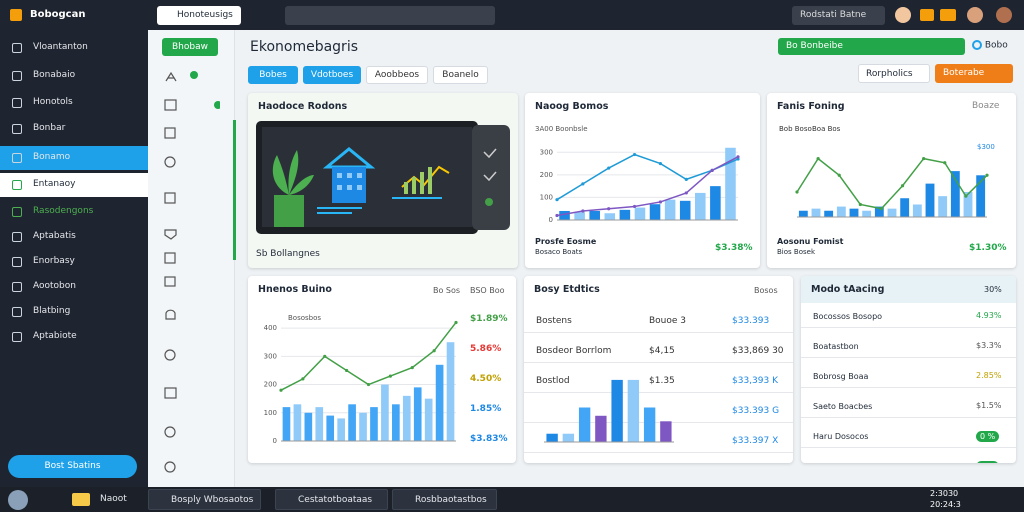 The height and width of the screenshot is (512, 1024). What do you see at coordinates (826, 129) in the screenshot?
I see `legend: Boa Bos` at bounding box center [826, 129].